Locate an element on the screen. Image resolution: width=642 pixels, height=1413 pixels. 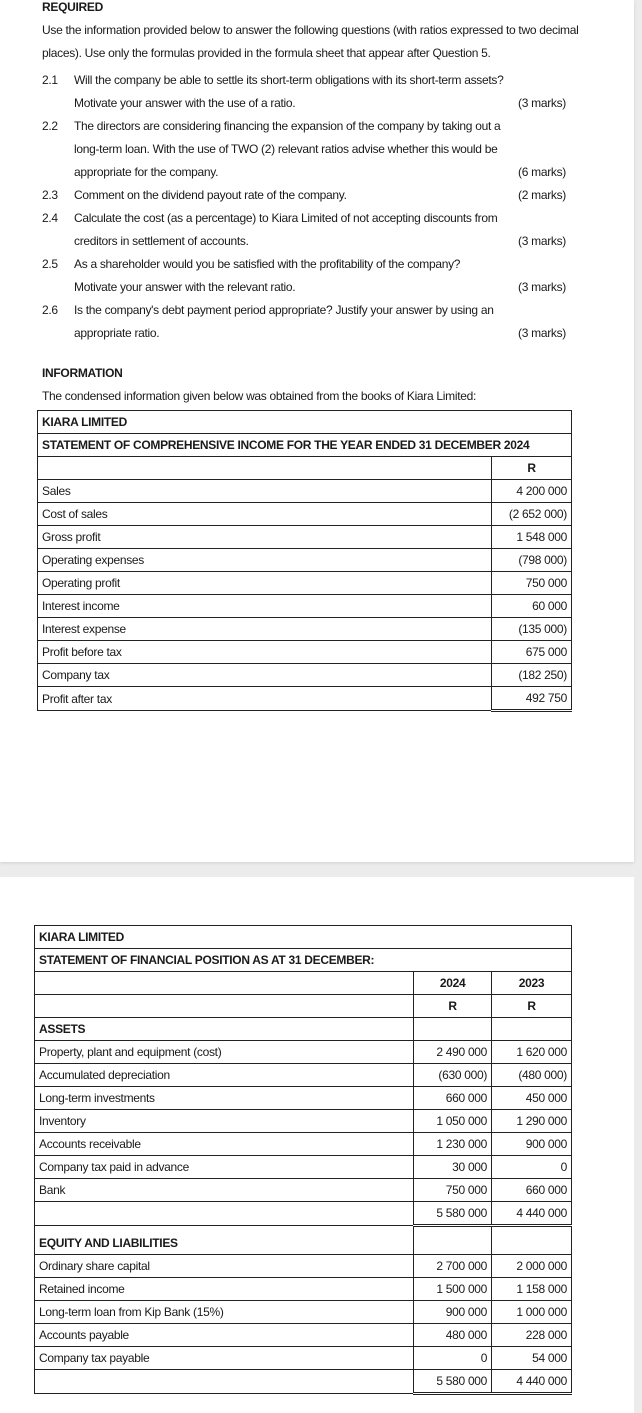
value-2023: 228 000 is located at coordinates (531, 1335).